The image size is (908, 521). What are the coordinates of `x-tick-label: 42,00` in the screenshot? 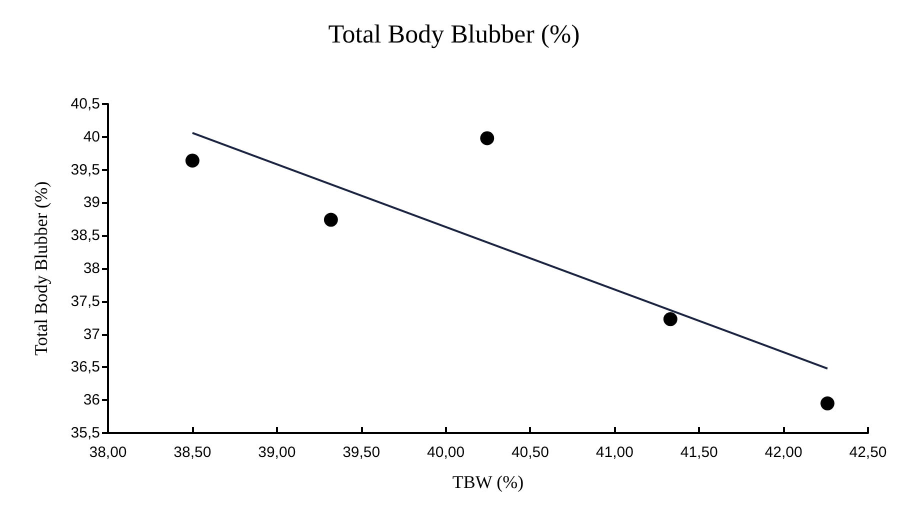 It's located at (783, 452).